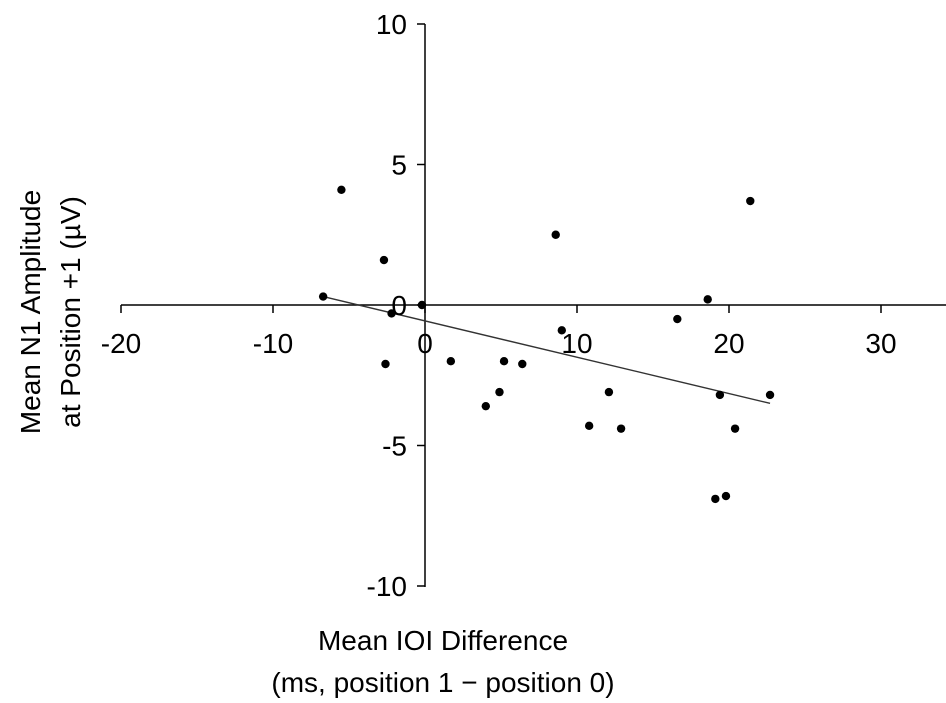 Image resolution: width=946 pixels, height=703 pixels. What do you see at coordinates (728, 343) in the screenshot?
I see `x-tick-label: 20` at bounding box center [728, 343].